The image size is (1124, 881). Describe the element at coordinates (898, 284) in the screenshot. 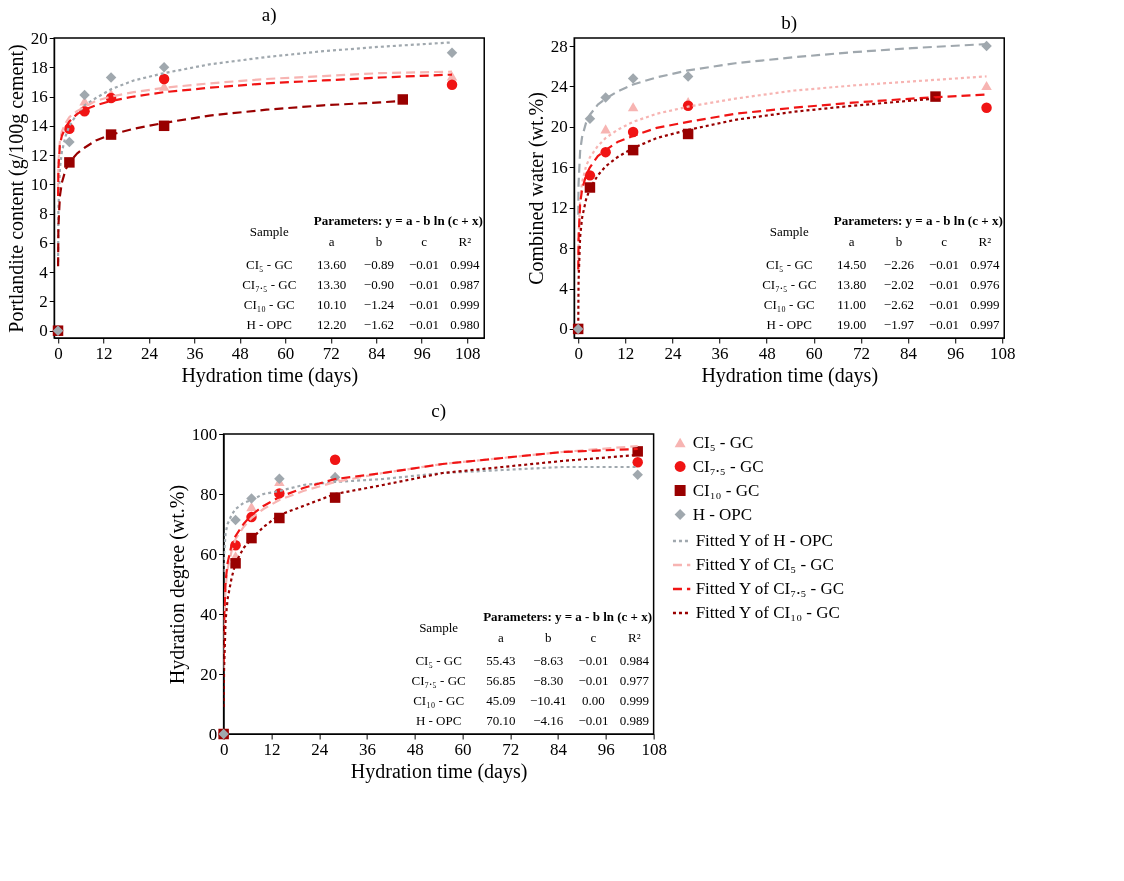

I see `annotation: −2.02` at that location.